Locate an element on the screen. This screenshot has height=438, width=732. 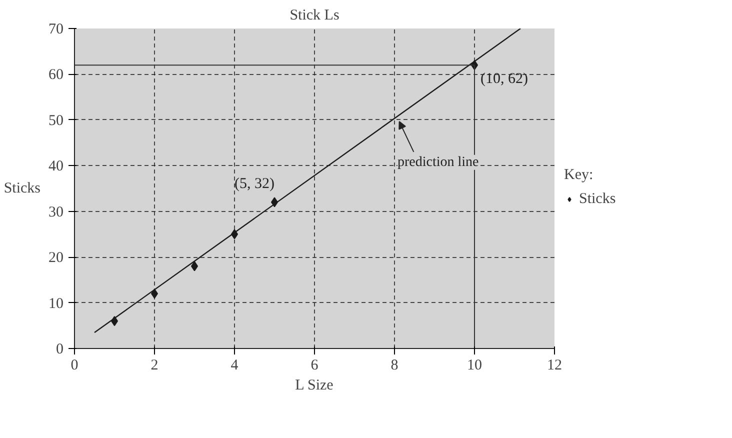
x-tick-label: 2 is located at coordinates (154, 366).